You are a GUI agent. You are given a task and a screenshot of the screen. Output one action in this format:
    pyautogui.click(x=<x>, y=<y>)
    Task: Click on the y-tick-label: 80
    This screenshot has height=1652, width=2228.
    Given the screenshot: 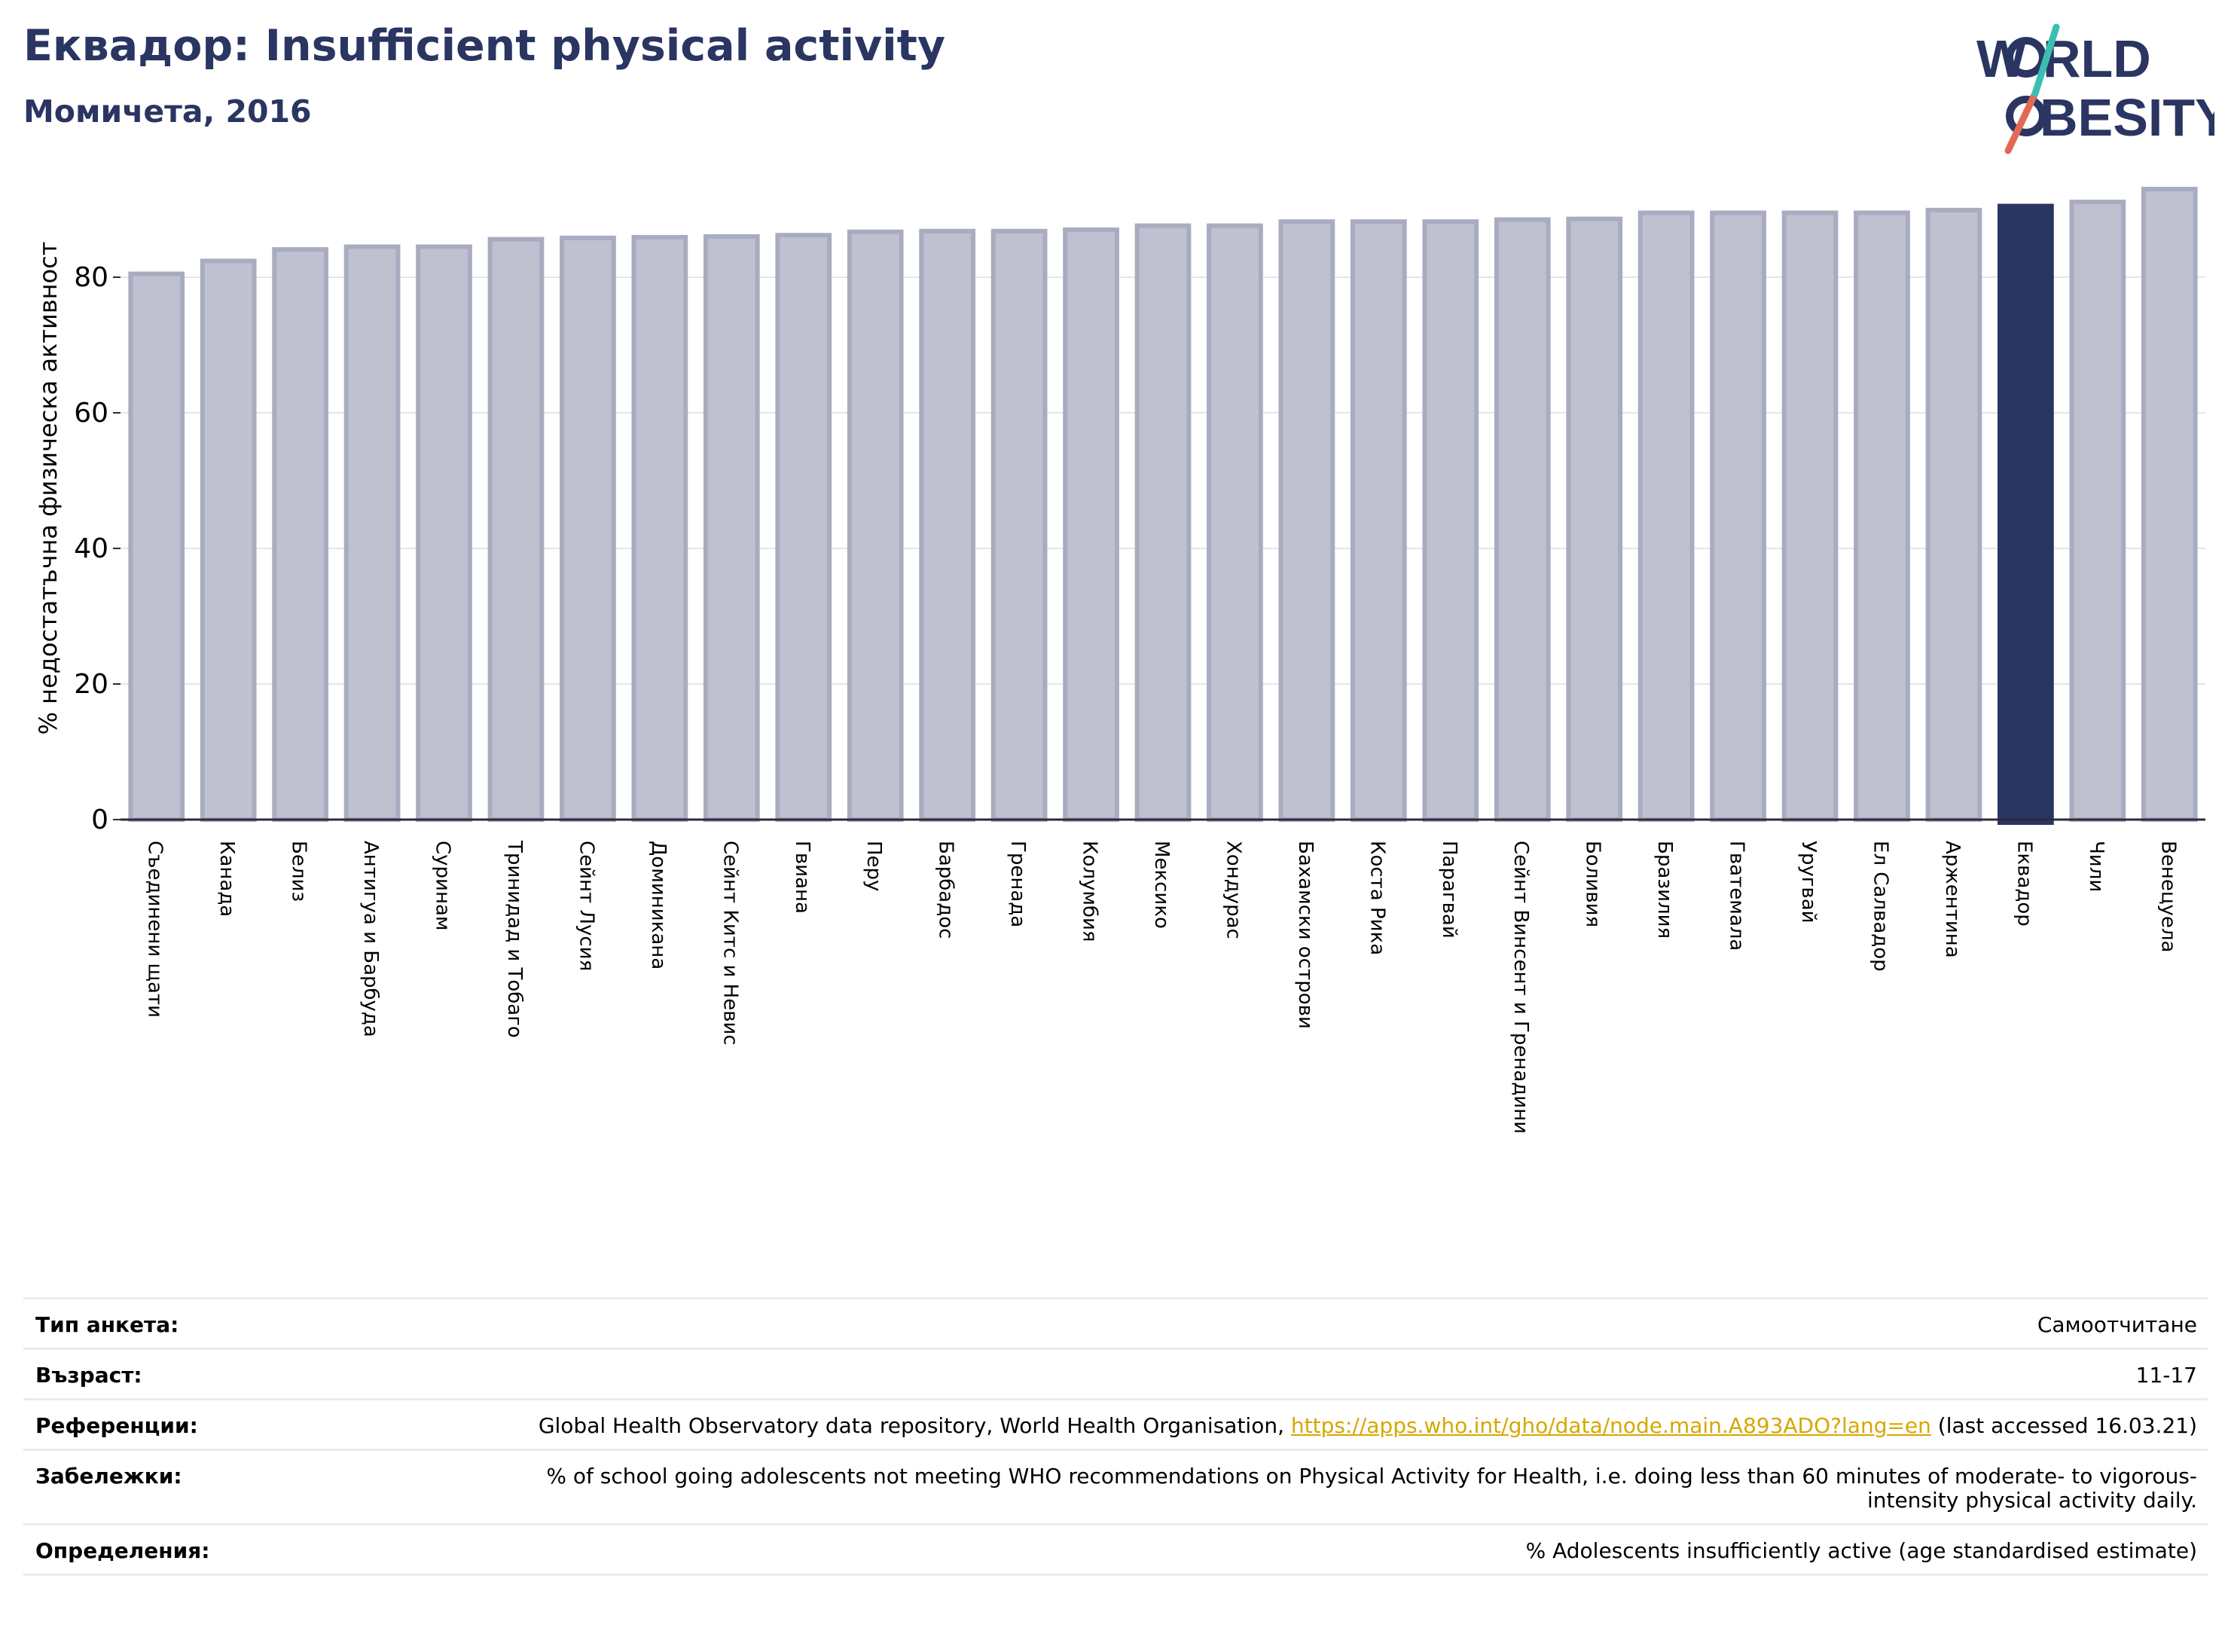 What is the action you would take?
    pyautogui.click(x=91, y=277)
    